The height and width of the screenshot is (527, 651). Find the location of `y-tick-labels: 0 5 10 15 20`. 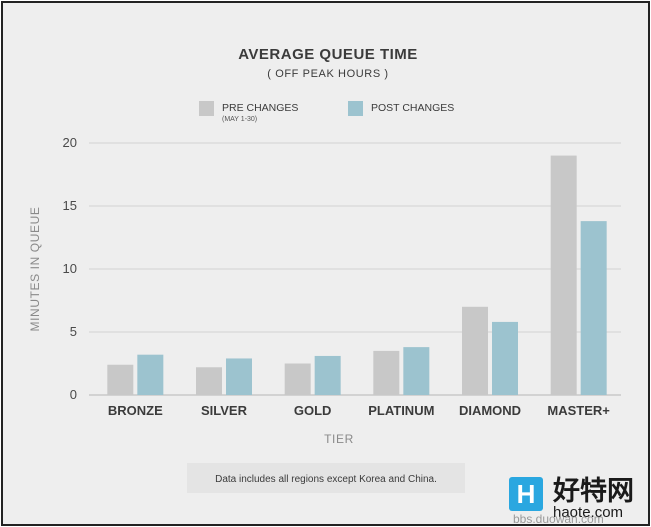

y-tick-labels: 0 5 10 15 20 is located at coordinates (70, 268).